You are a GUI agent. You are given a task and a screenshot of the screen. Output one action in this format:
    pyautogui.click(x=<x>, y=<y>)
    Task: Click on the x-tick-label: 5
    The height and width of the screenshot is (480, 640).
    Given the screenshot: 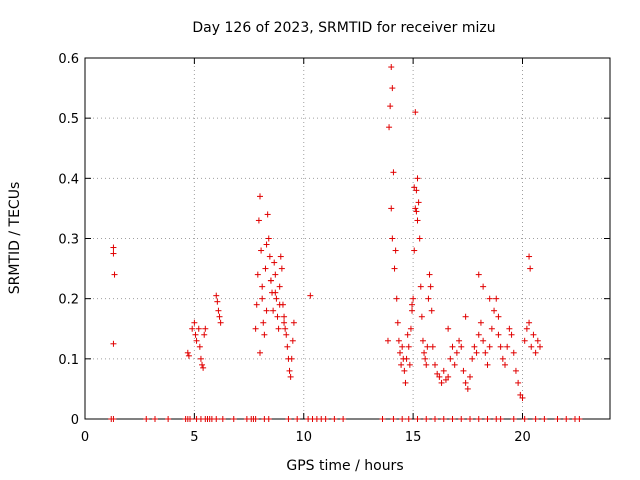 What is the action you would take?
    pyautogui.click(x=194, y=437)
    